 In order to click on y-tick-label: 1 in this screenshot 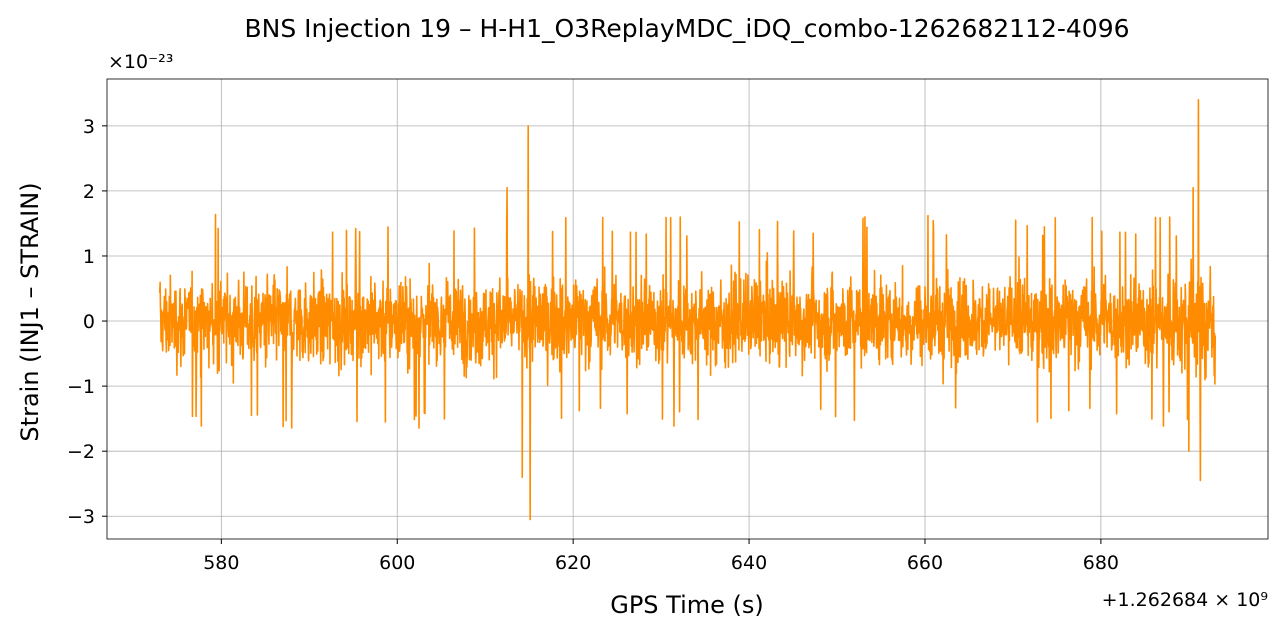, I will do `click(89, 257)`.